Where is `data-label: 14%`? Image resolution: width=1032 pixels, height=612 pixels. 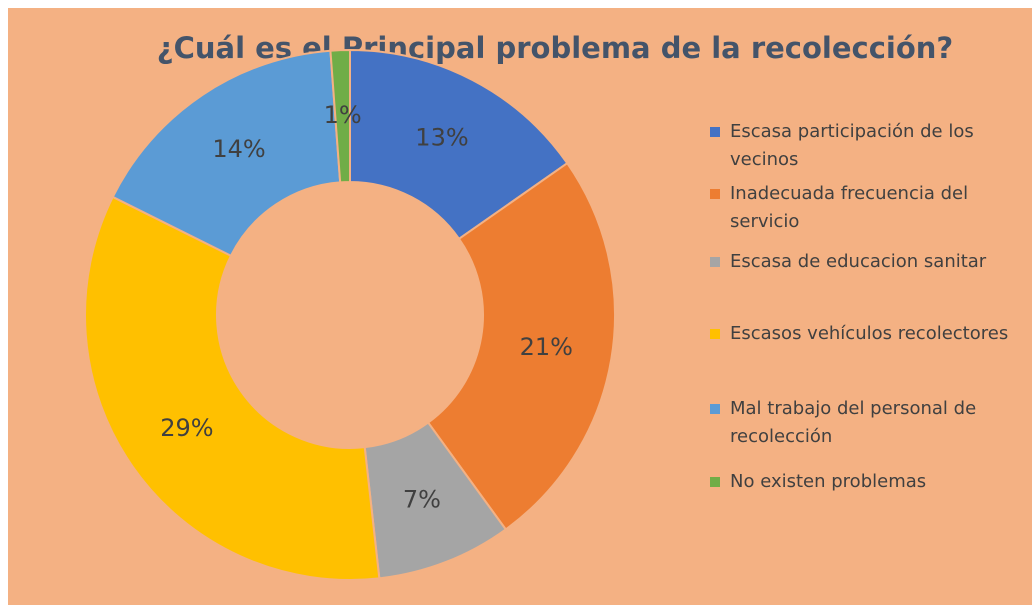
data-label: 14% is located at coordinates (238, 149).